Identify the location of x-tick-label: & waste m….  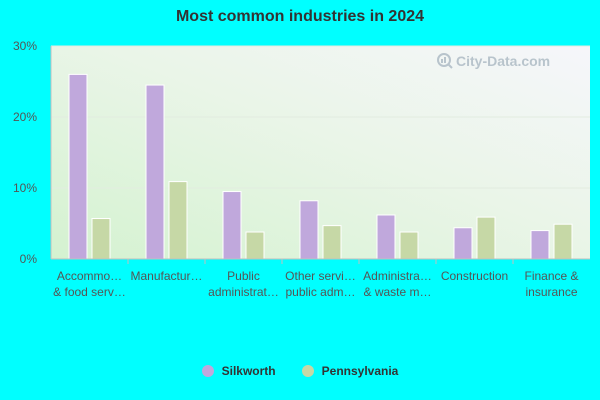
(397, 292).